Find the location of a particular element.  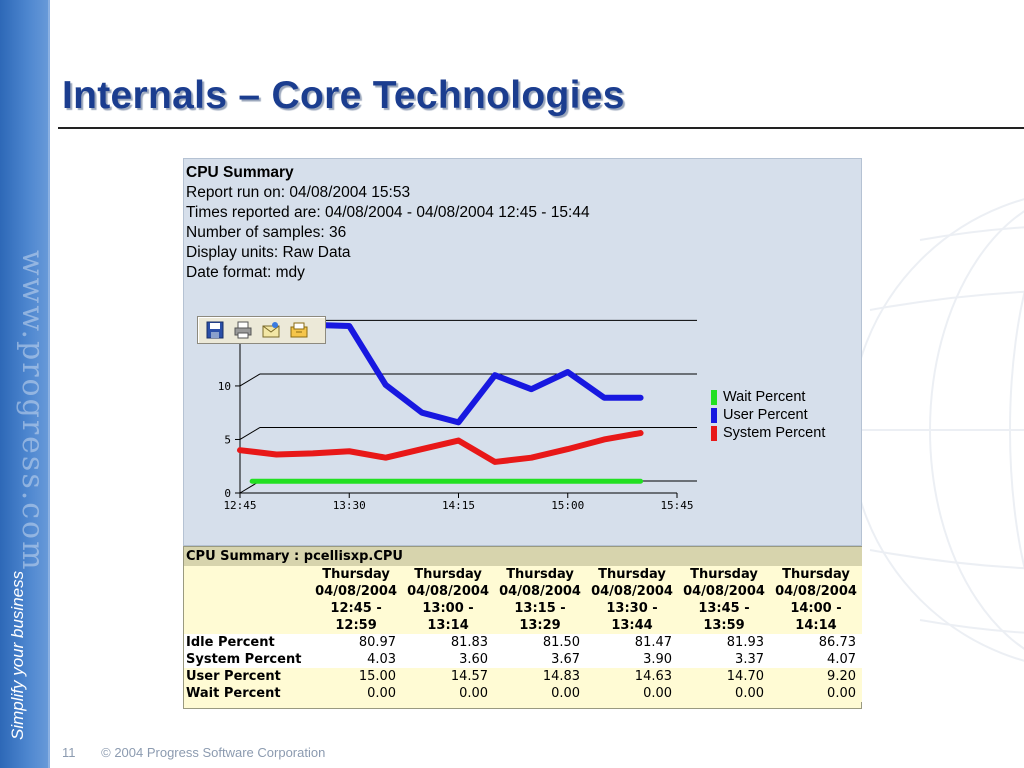

table-cell: 80.97 is located at coordinates (356, 642).